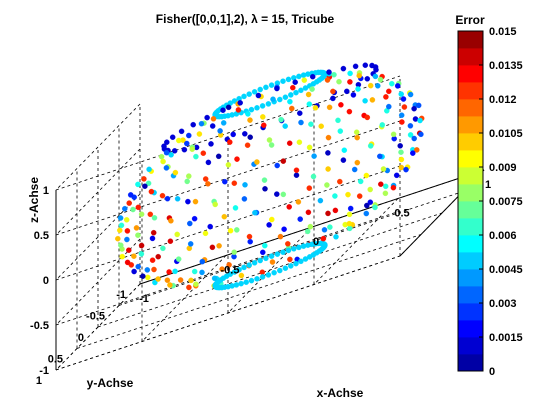 The width and height of the screenshot is (560, 420). I want to click on x-tick-label: -1, so click(144, 299).